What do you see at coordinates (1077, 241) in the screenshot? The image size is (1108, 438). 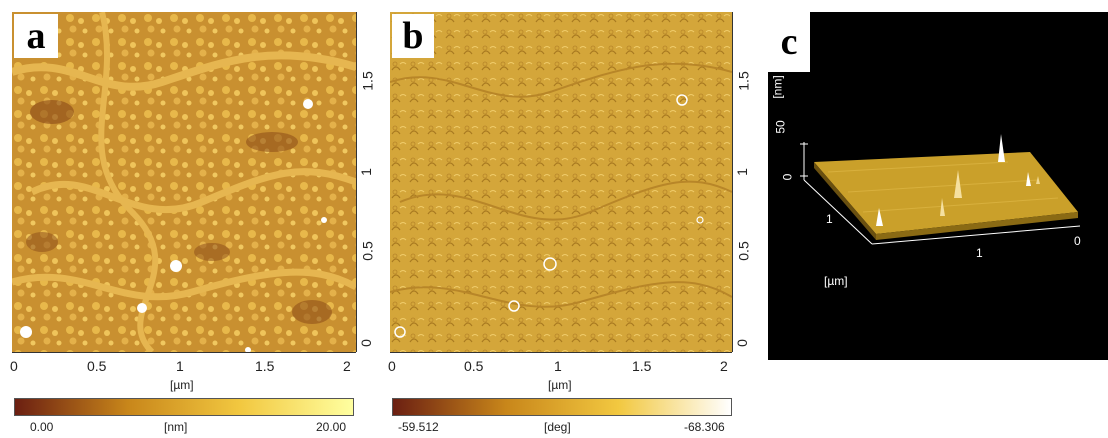 I see `front-axis-tick: 0` at bounding box center [1077, 241].